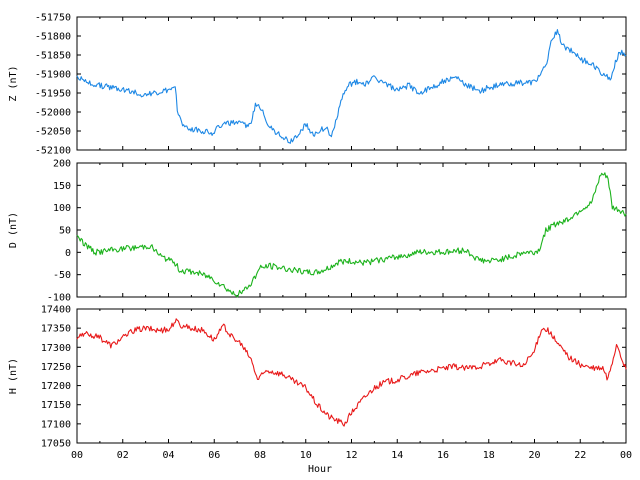 This screenshot has width=640, height=480. Describe the element at coordinates (13, 83) in the screenshot. I see `y-axis-title: Z (nT)` at that location.